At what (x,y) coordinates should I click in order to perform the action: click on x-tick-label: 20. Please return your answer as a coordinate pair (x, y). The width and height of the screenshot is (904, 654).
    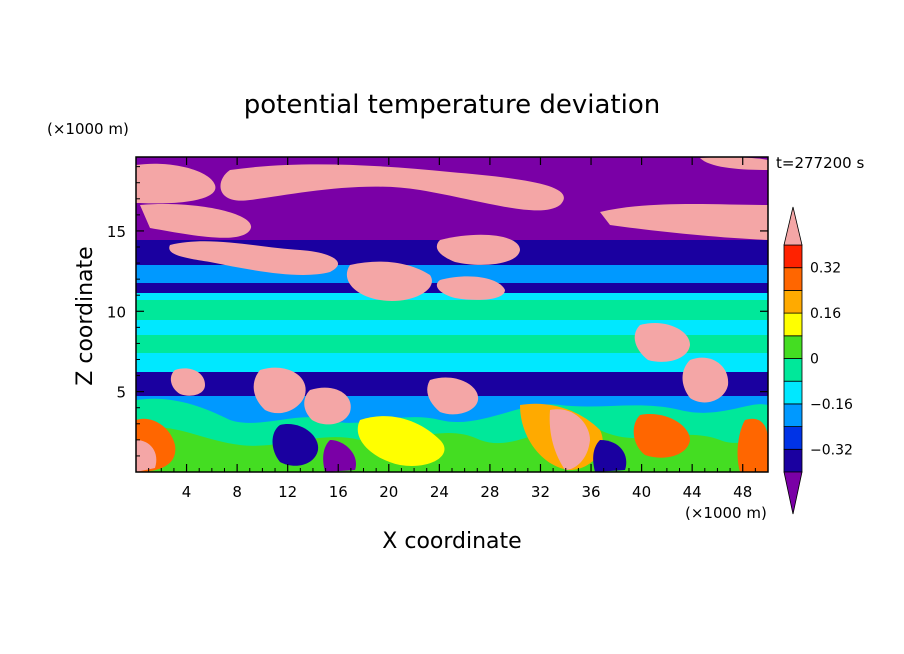
    Looking at the image, I should click on (388, 492).